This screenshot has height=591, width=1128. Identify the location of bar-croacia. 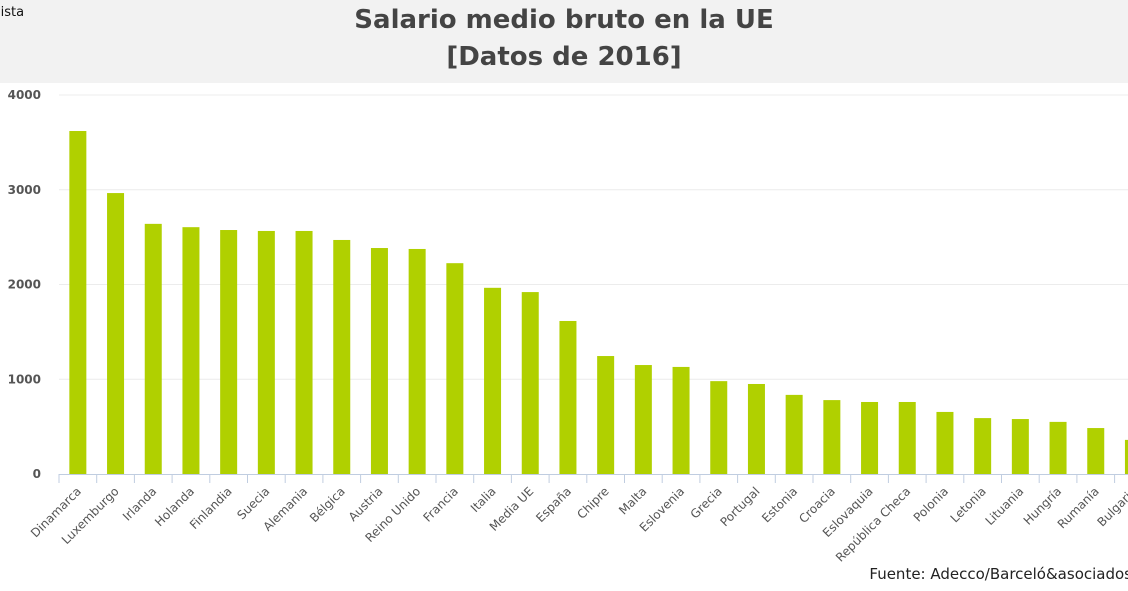
(832, 437).